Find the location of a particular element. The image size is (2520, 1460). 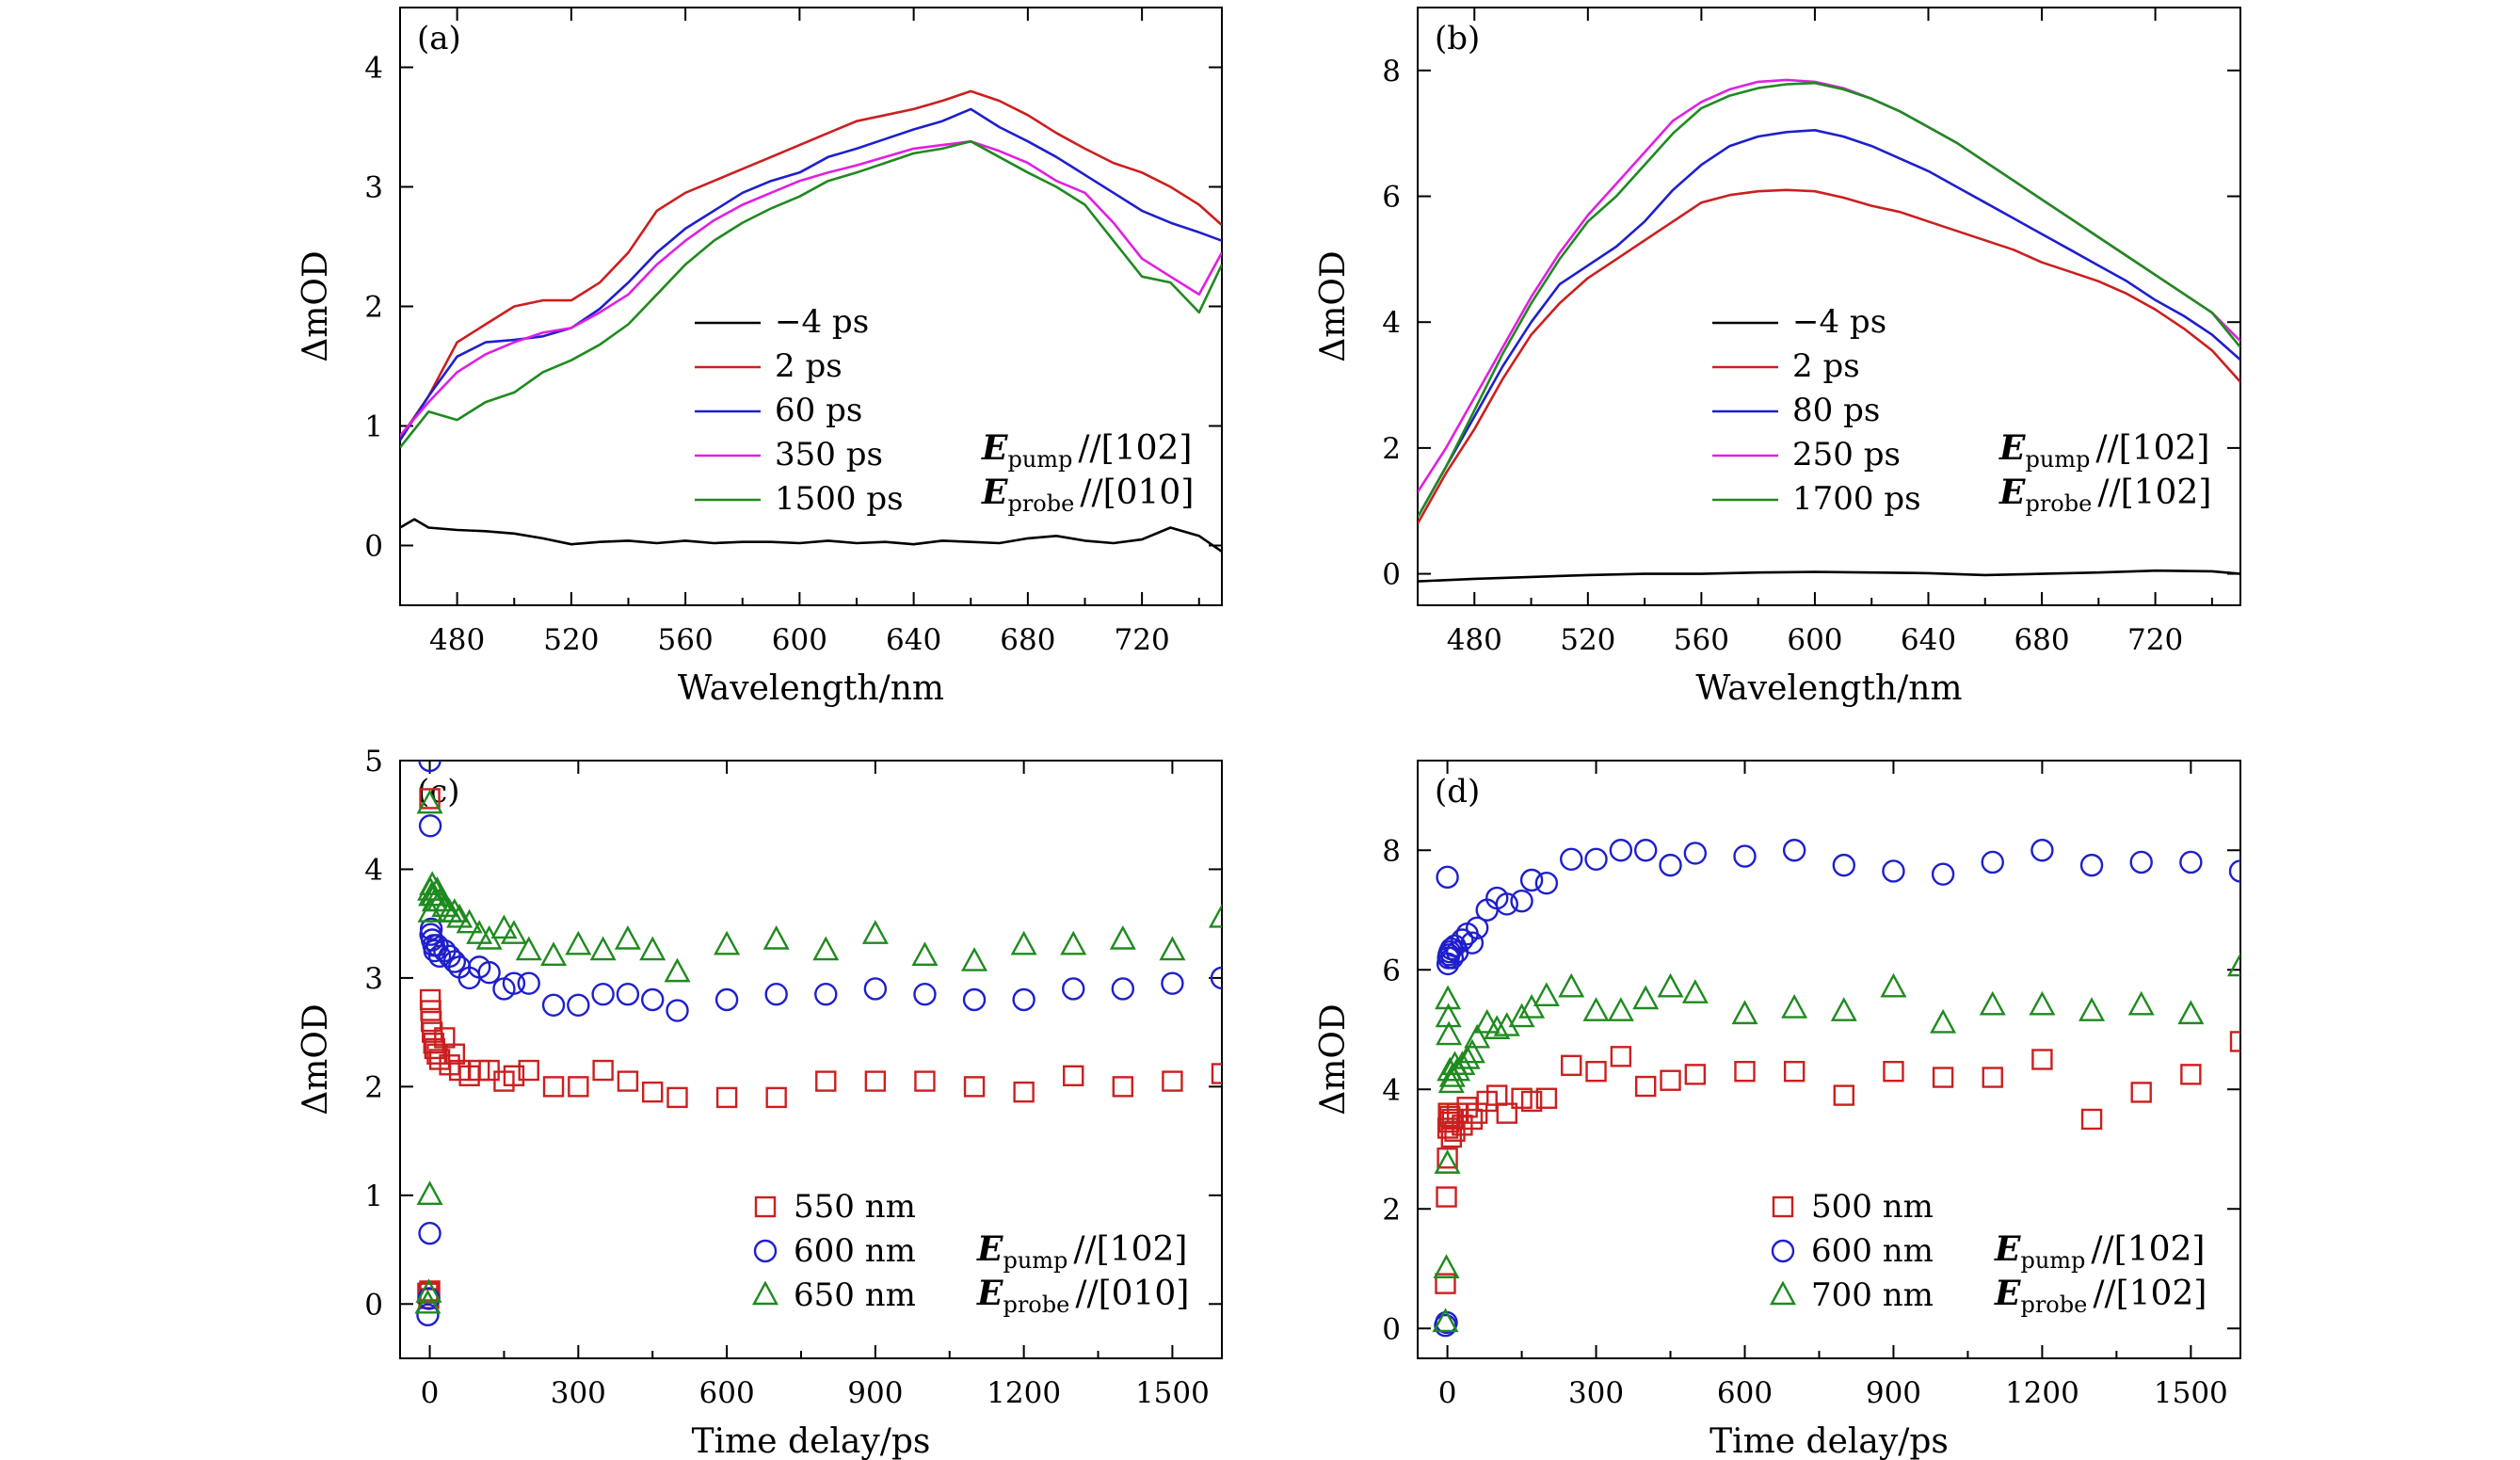

legend-label: 550 nm is located at coordinates (855, 1207).